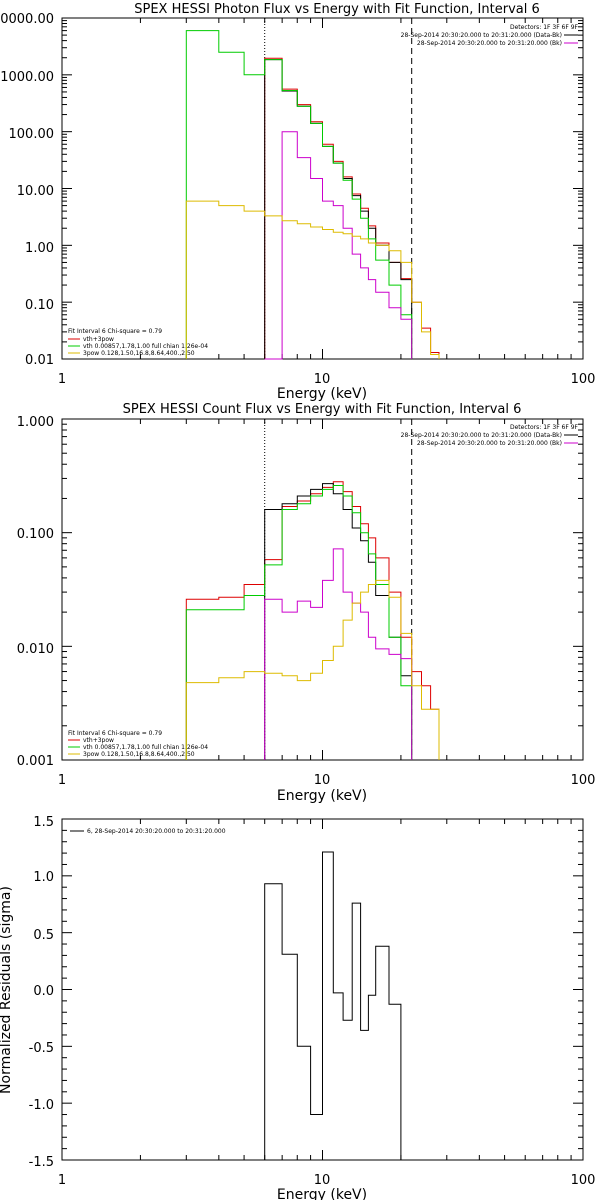 The width and height of the screenshot is (600, 1200). I want to click on series-residuals, so click(338, 1006).